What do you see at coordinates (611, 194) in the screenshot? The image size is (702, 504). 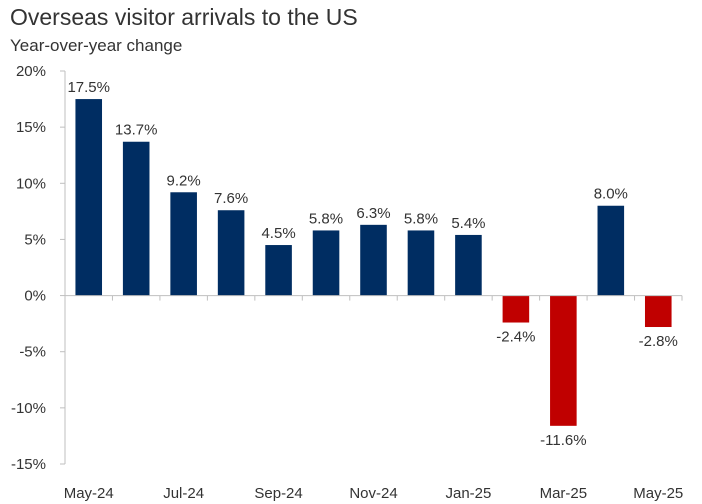 I see `data-label: 8.0%` at bounding box center [611, 194].